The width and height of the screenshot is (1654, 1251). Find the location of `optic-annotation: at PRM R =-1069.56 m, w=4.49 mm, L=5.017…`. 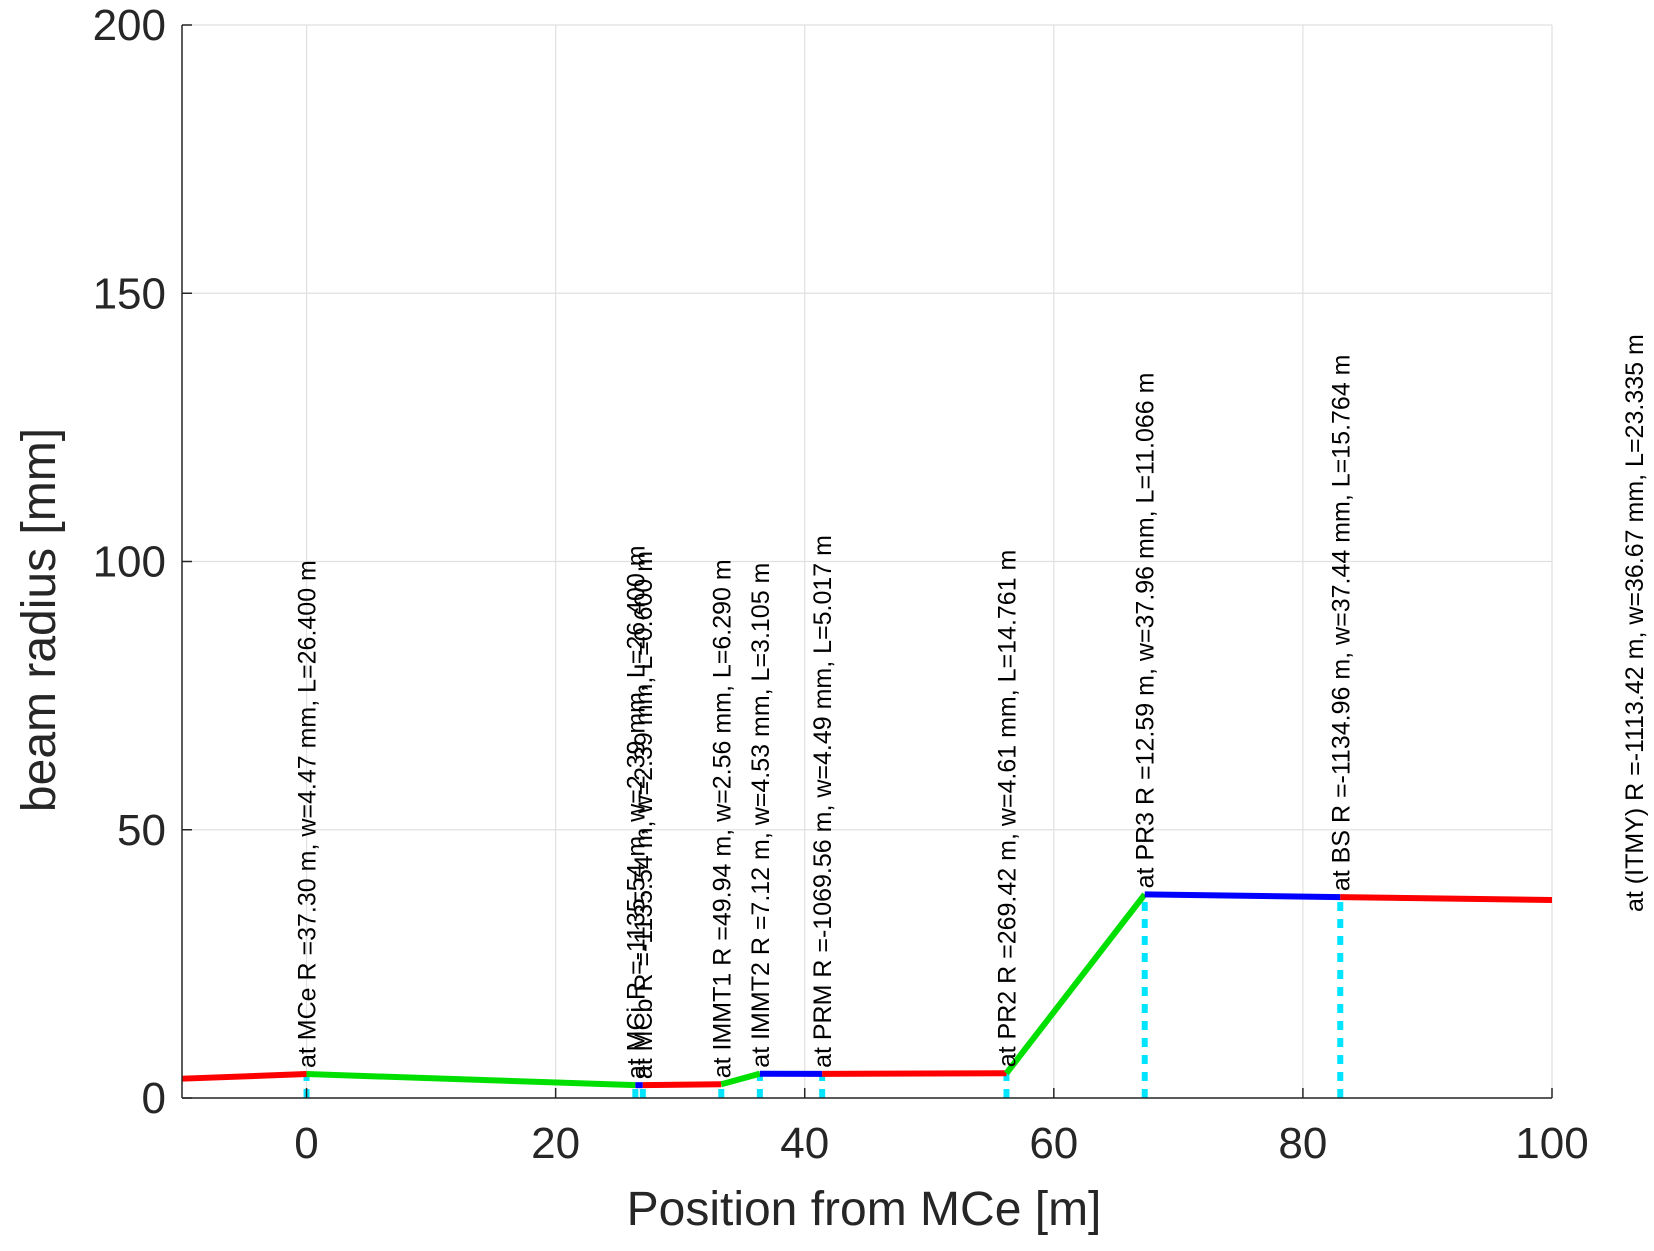

optic-annotation: at PRM R =-1069.56 m, w=4.49 mm, L=5.017… is located at coordinates (823, 801).